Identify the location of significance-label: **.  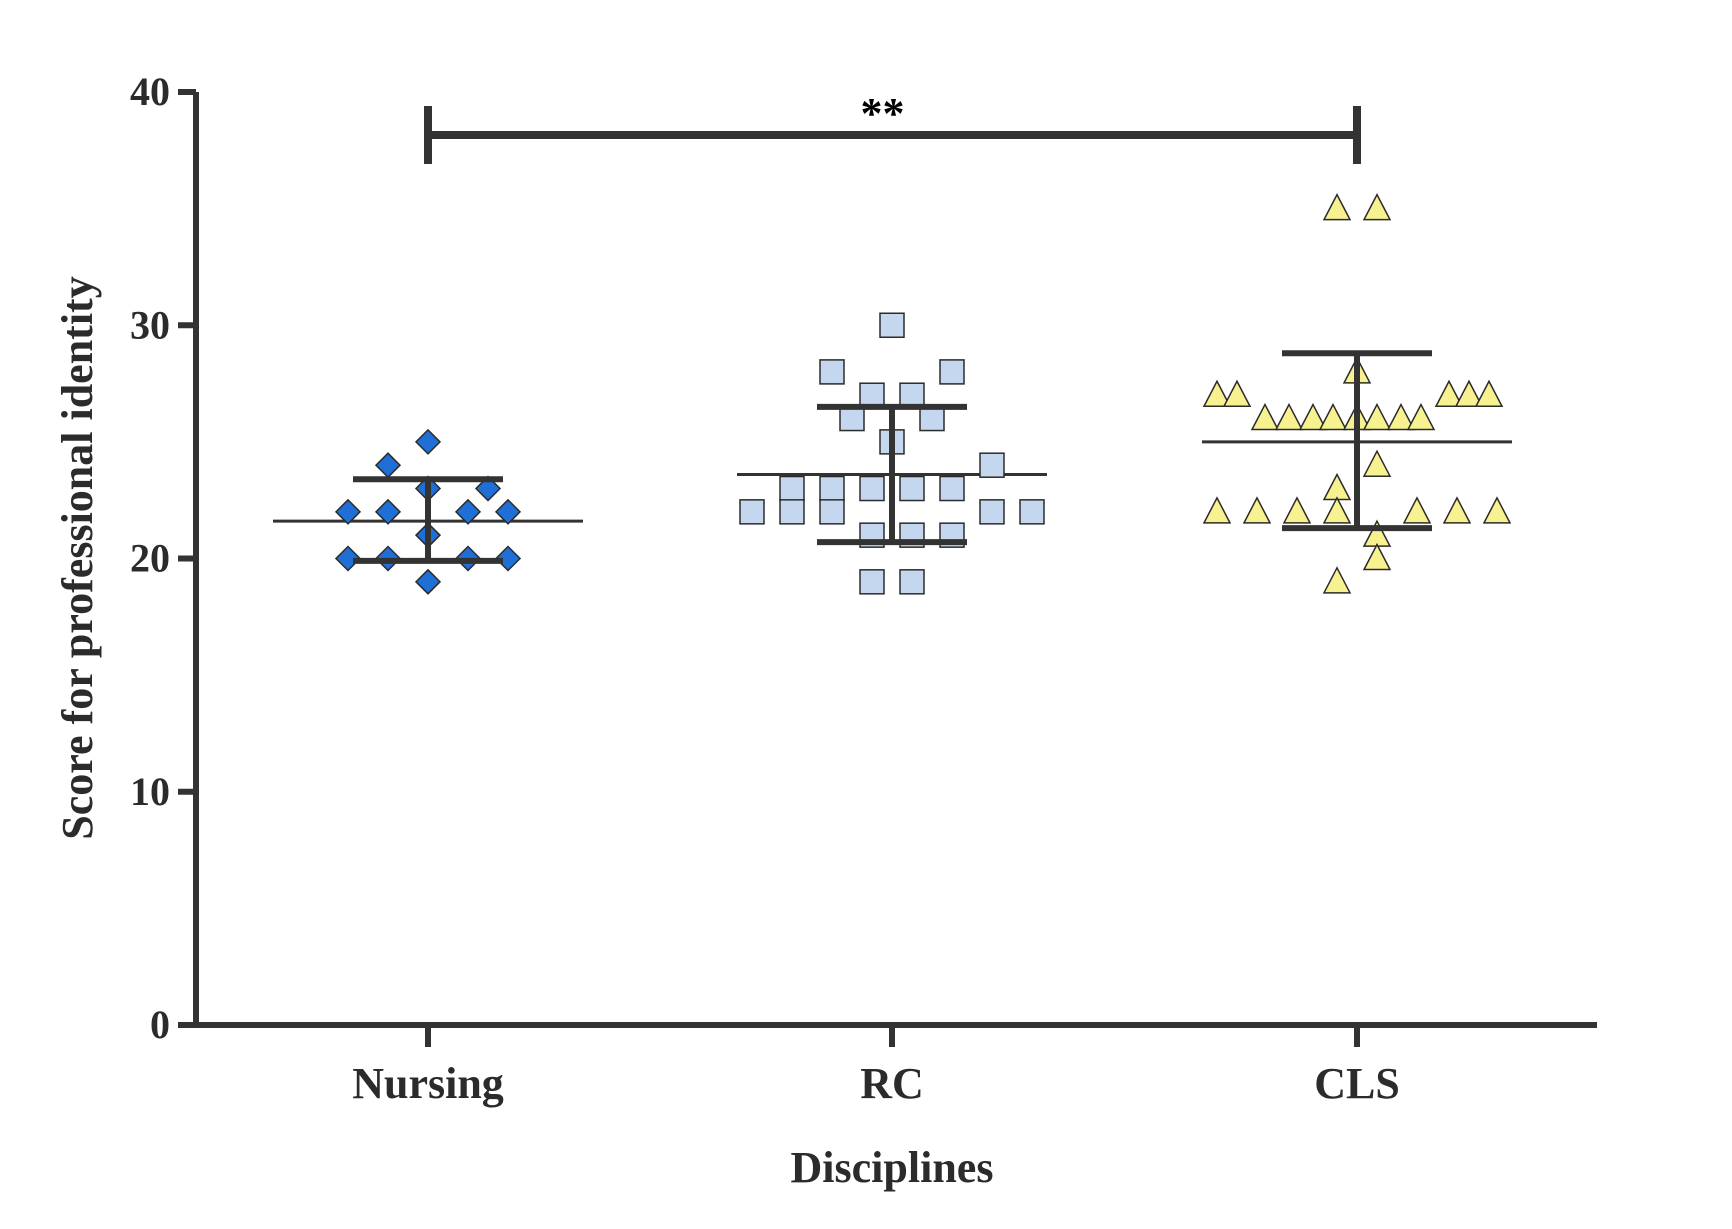
(883, 113).